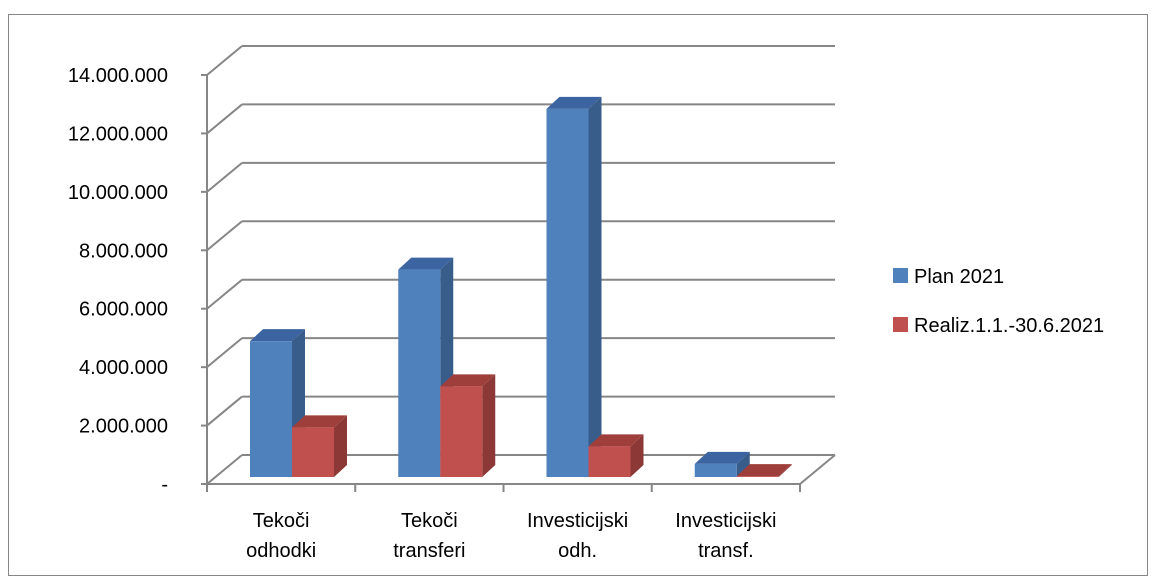 This screenshot has width=1158, height=581. Describe the element at coordinates (123, 310) in the screenshot. I see `y-tick-label: 6.000.000` at that location.